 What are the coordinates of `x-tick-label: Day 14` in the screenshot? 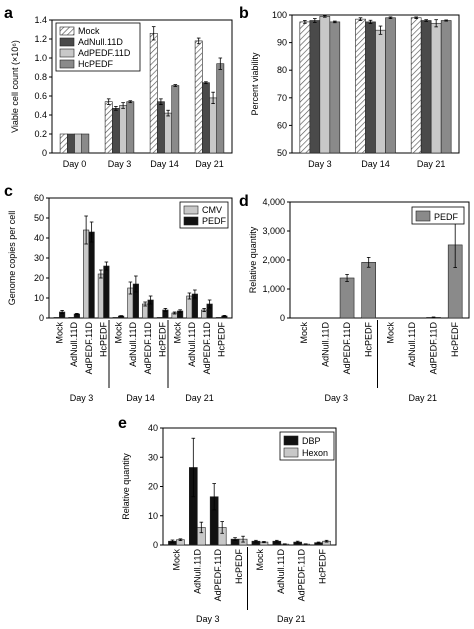 It's located at (375, 164).